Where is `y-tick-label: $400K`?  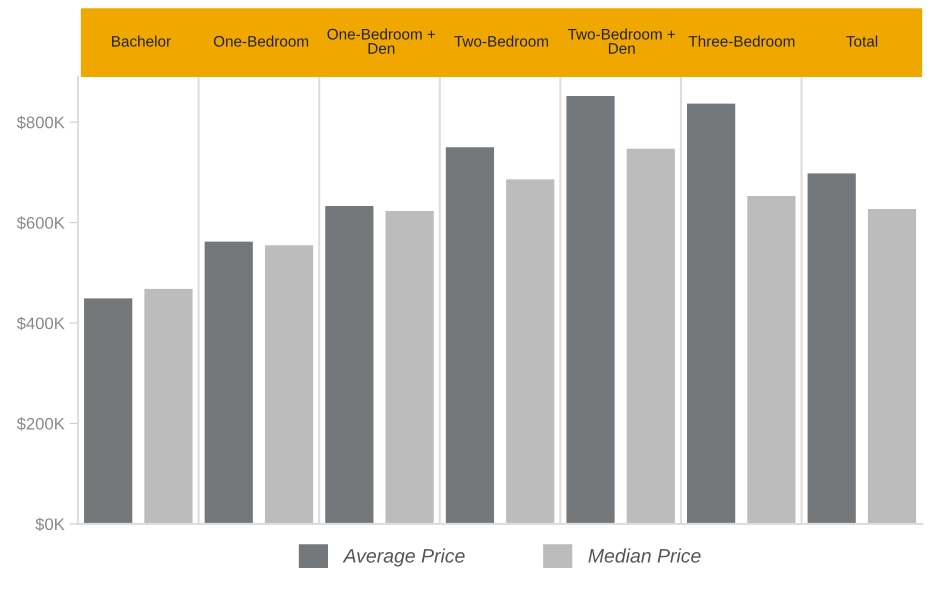 y-tick-label: $400K is located at coordinates (40, 323).